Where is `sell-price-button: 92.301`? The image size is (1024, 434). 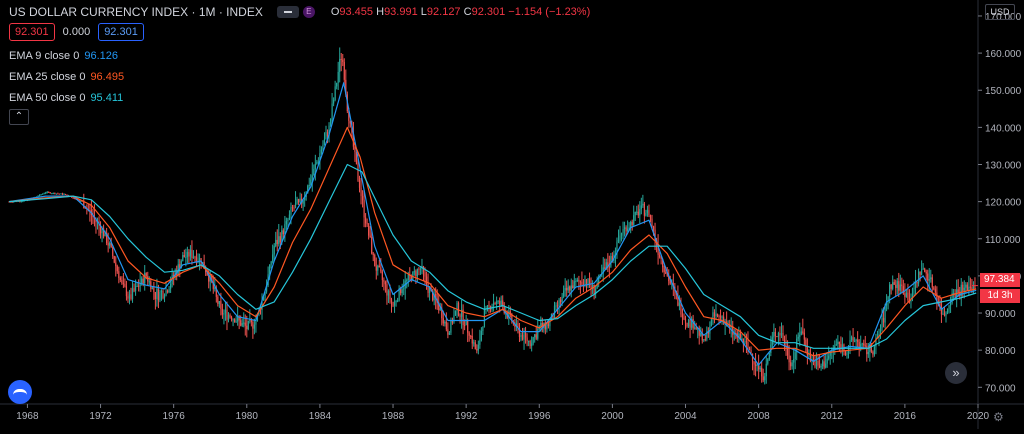
sell-price-button: 92.301 is located at coordinates (32, 32).